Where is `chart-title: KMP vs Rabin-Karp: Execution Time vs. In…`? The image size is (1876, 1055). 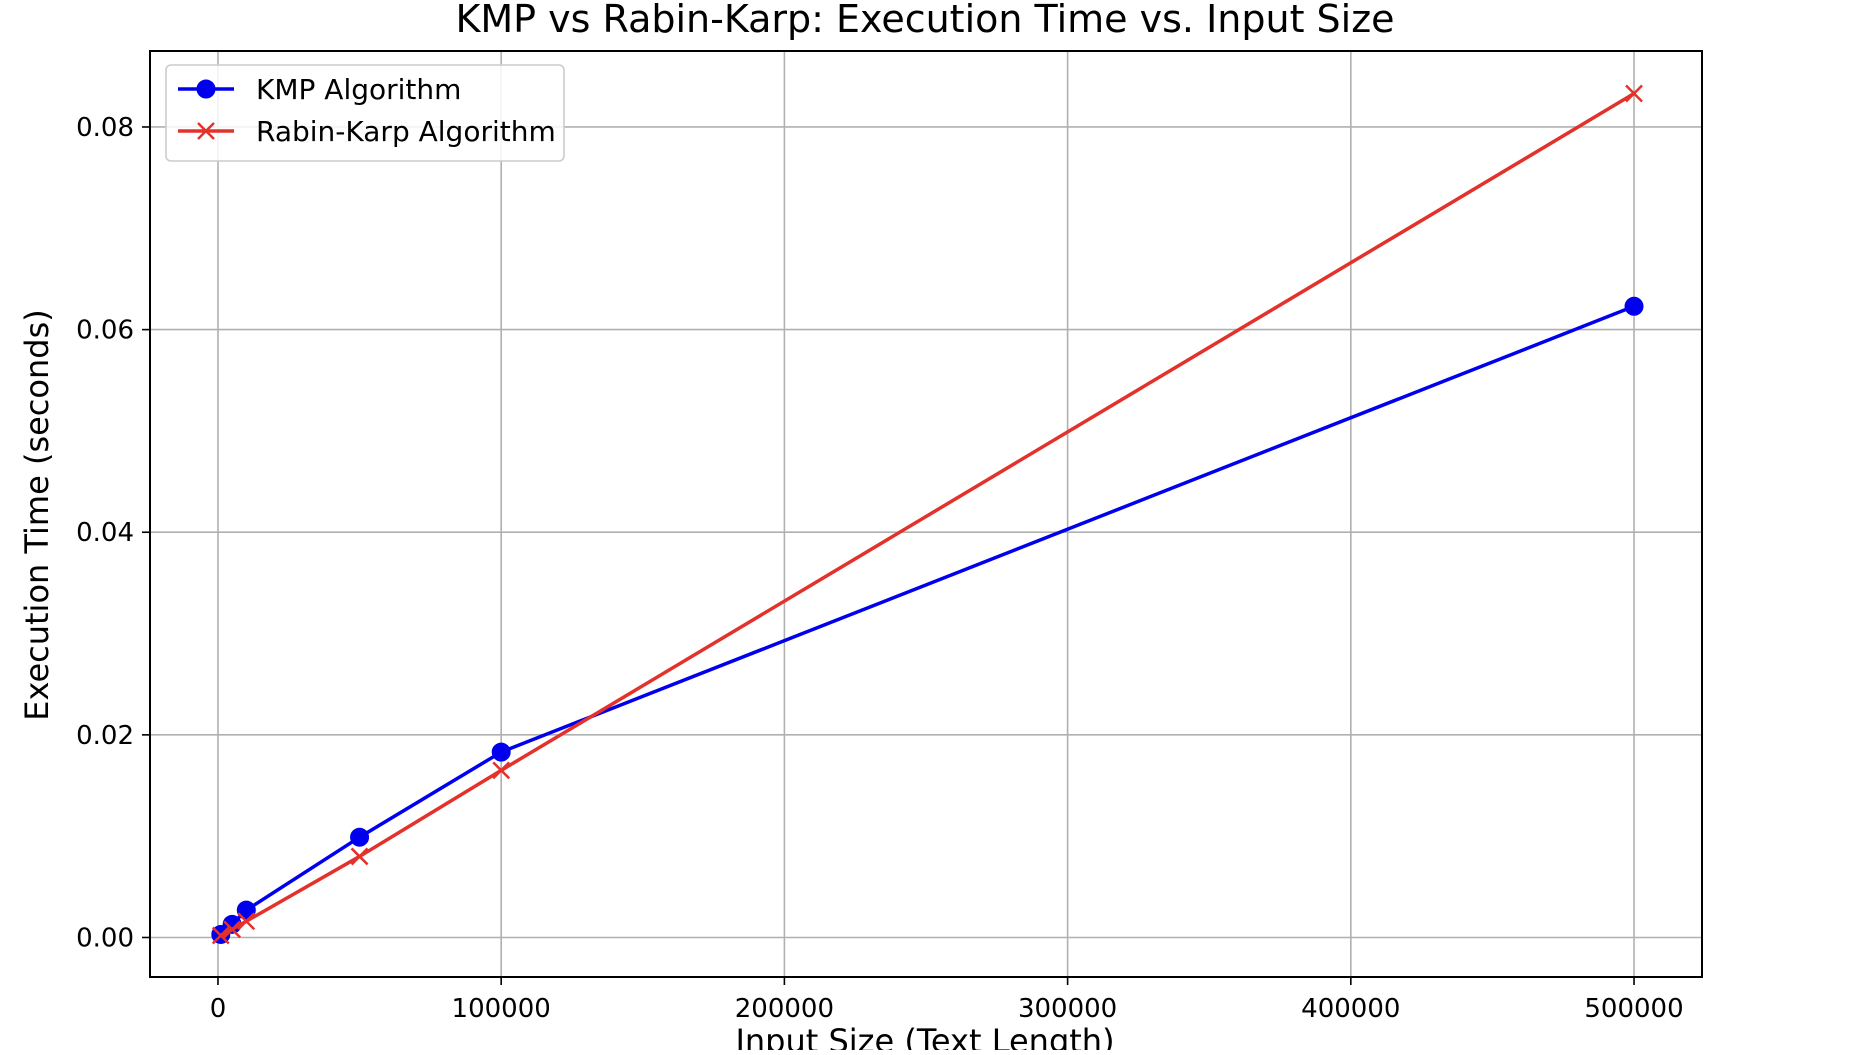
chart-title: KMP vs Rabin-Karp: Execution Time vs. In… is located at coordinates (924, 20).